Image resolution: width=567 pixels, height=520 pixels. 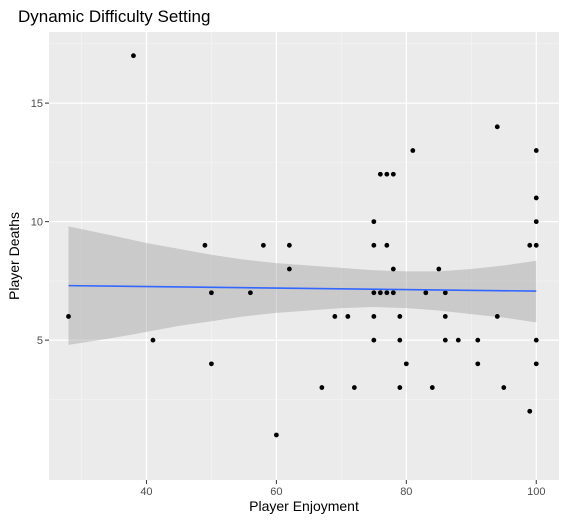 I want to click on y-tick-label: 10, so click(x=37, y=223).